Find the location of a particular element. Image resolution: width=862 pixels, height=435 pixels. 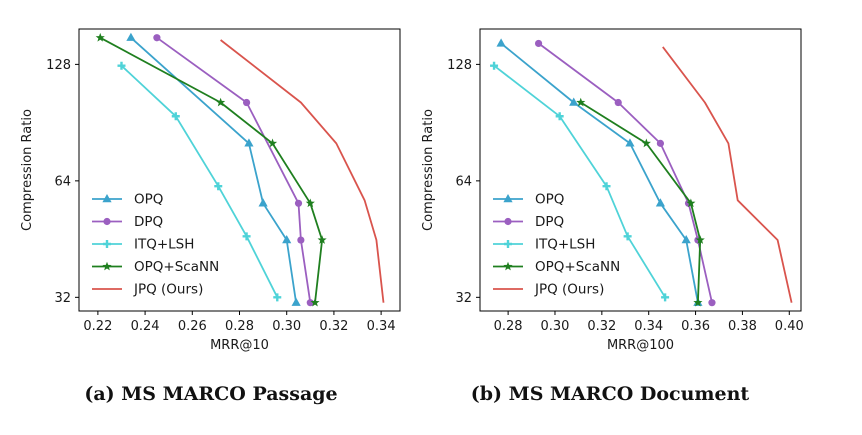

series-jpq-ours- is located at coordinates (302, 171).